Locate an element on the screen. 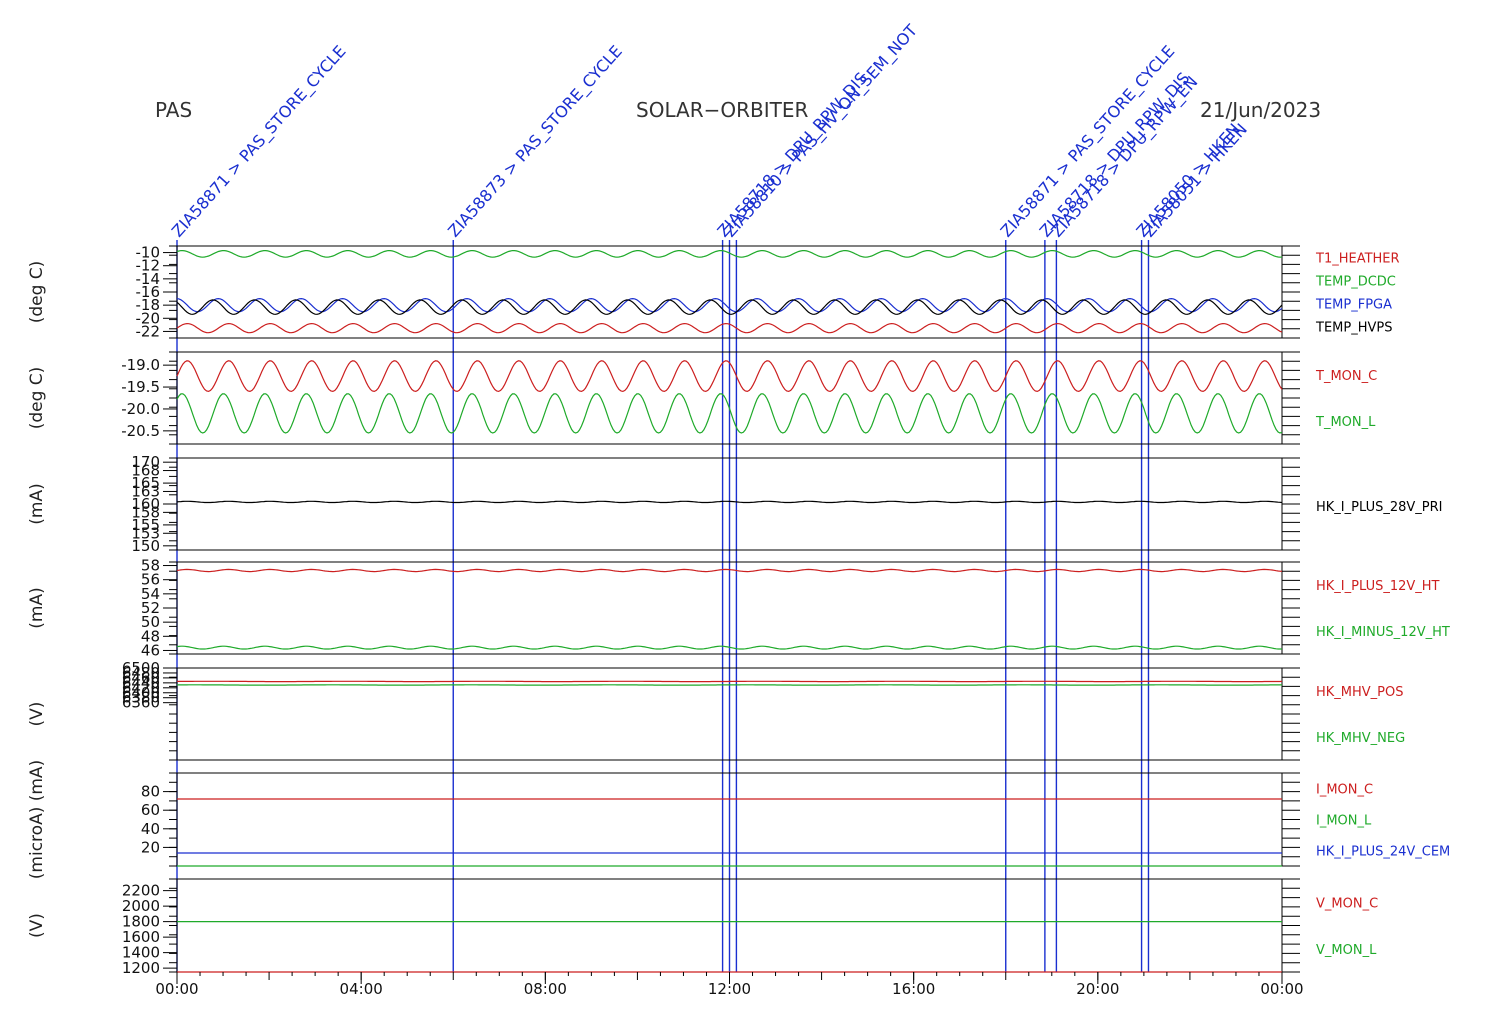 This screenshot has width=1512, height=1020. y-axis-label: (microA) (mA) is located at coordinates (37, 819).